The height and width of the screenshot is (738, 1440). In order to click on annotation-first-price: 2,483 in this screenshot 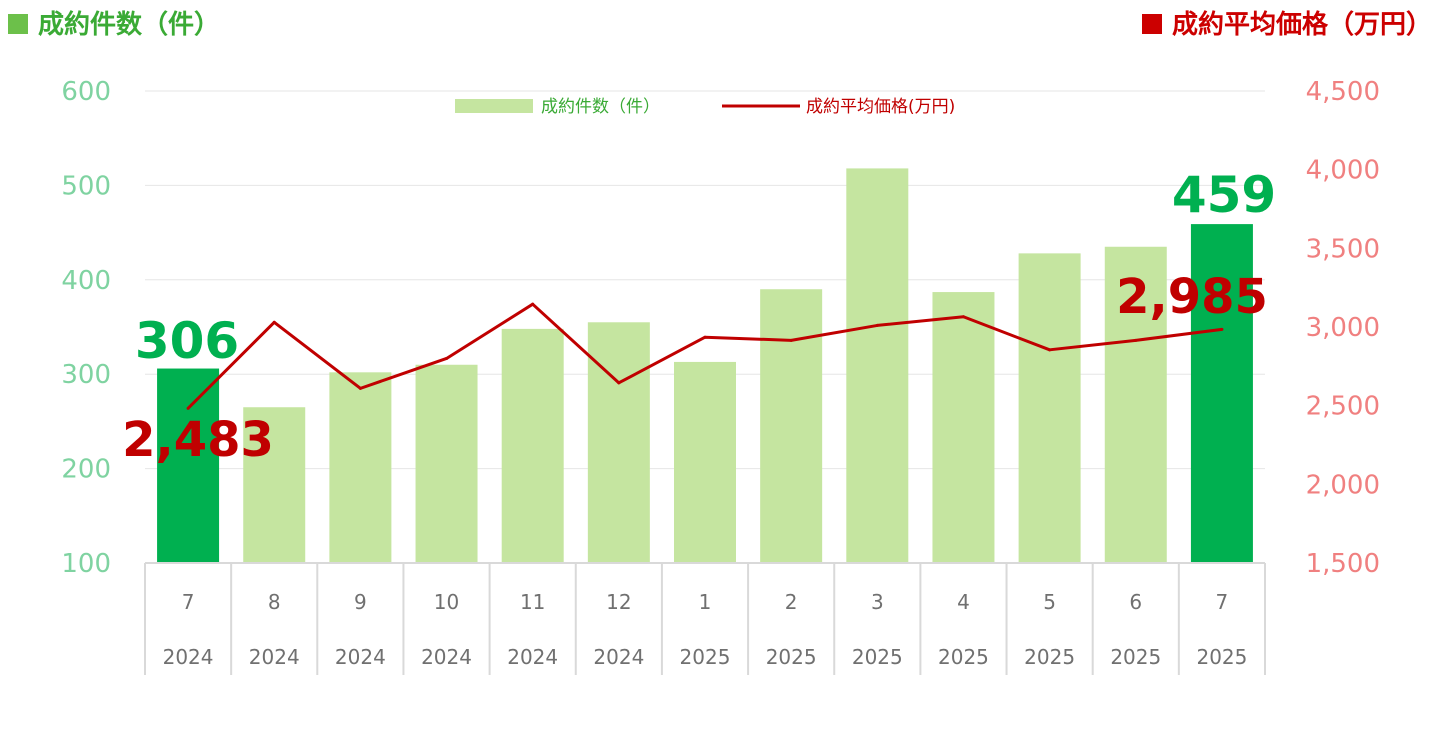, I will do `click(198, 440)`.